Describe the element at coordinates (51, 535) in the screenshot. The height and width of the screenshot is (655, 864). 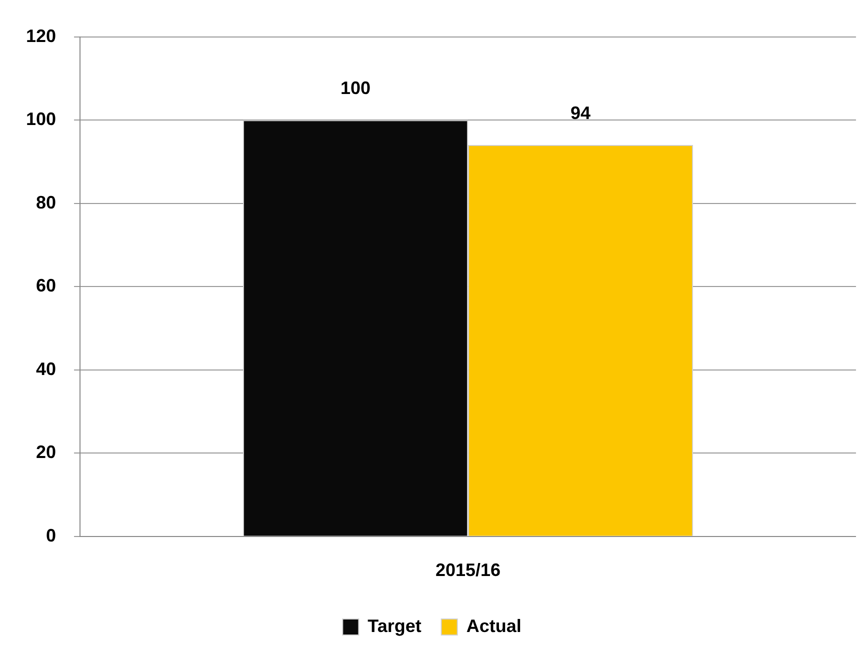
I see `y-tick-label: 0` at that location.